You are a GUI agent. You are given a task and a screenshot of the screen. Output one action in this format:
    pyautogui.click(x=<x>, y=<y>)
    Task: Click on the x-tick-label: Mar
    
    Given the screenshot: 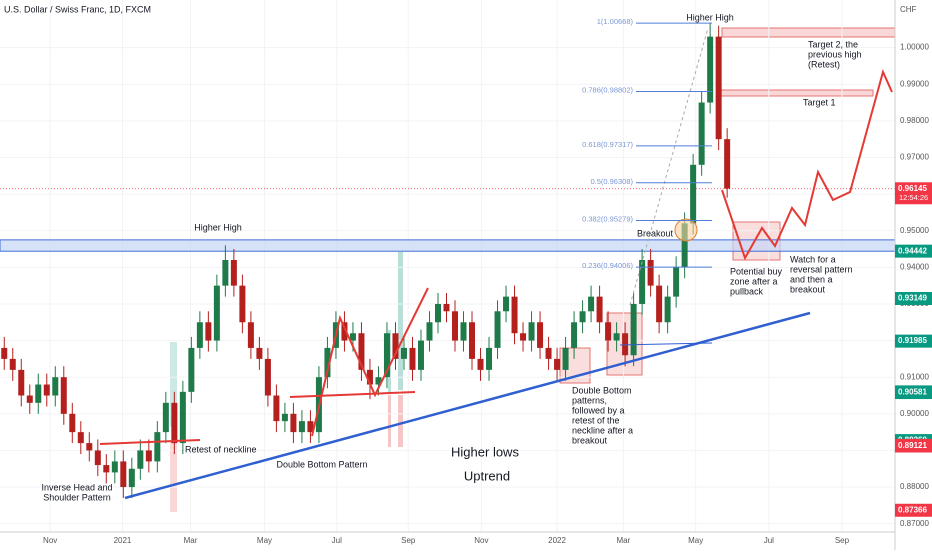 What is the action you would take?
    pyautogui.click(x=624, y=540)
    